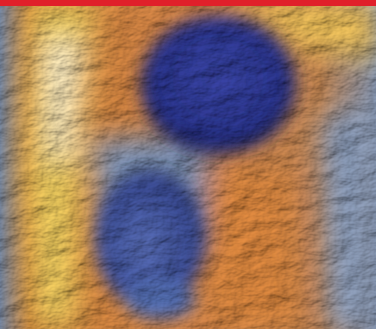  What do you see at coordinates (348, 214) in the screenshot?
I see `right-gray` at bounding box center [348, 214].